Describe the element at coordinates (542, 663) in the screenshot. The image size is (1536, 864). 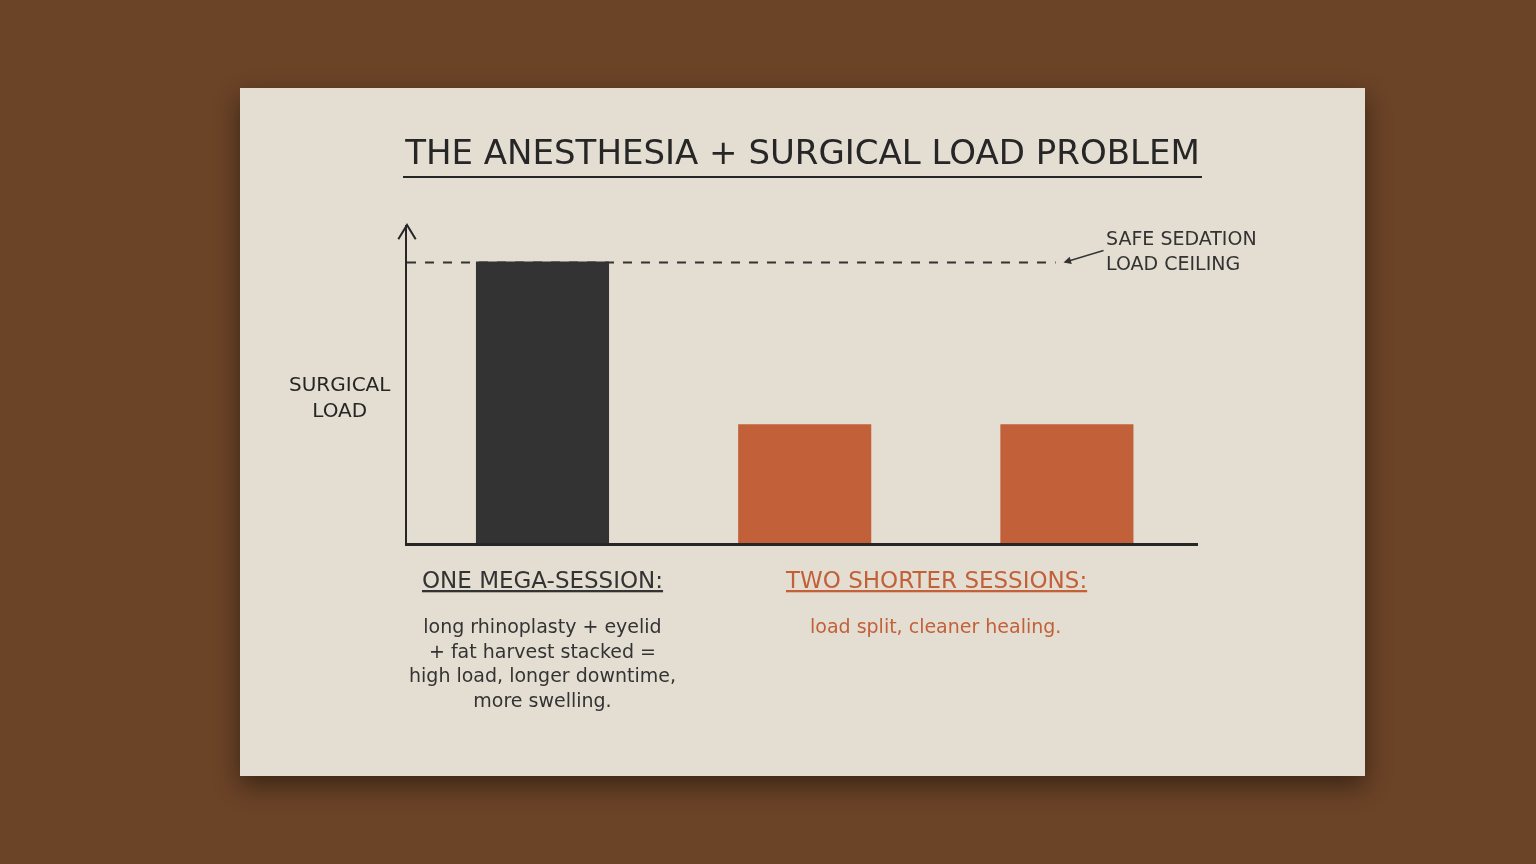
I see `text: long rhinoplasty + eyelid + fat harvest stacked = high load, longer downtime, more swelling.` at that location.